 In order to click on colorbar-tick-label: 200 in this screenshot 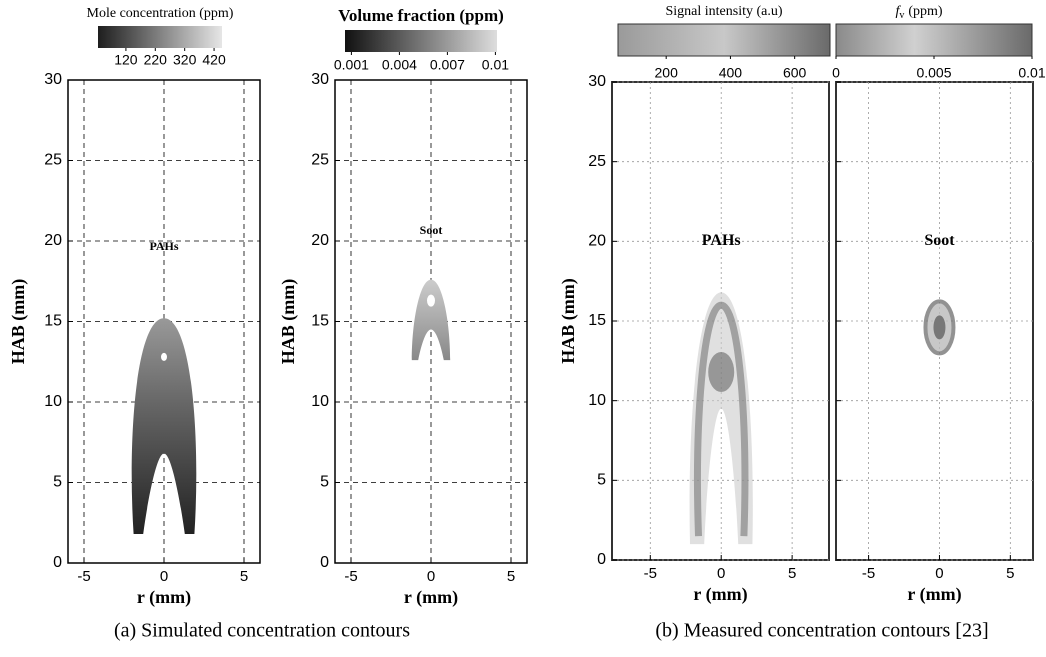, I will do `click(667, 73)`.